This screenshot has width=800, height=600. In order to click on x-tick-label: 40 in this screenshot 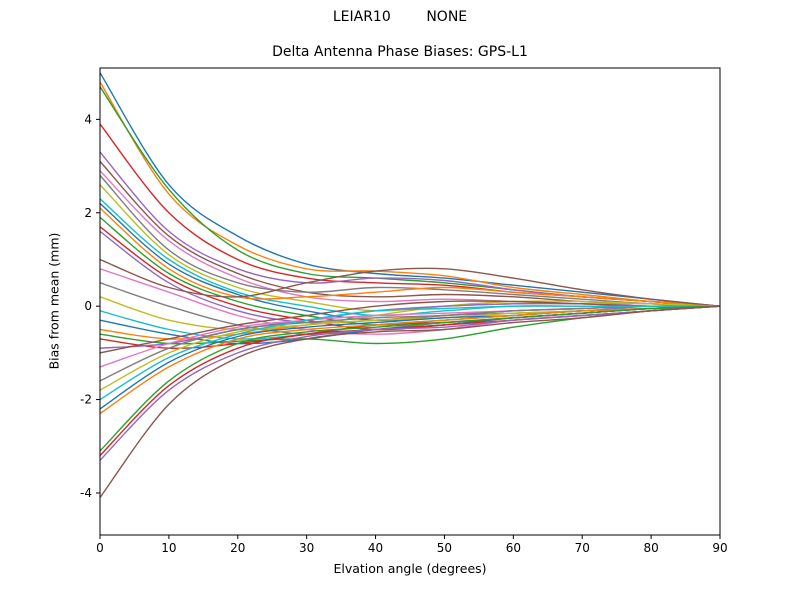, I will do `click(375, 548)`.